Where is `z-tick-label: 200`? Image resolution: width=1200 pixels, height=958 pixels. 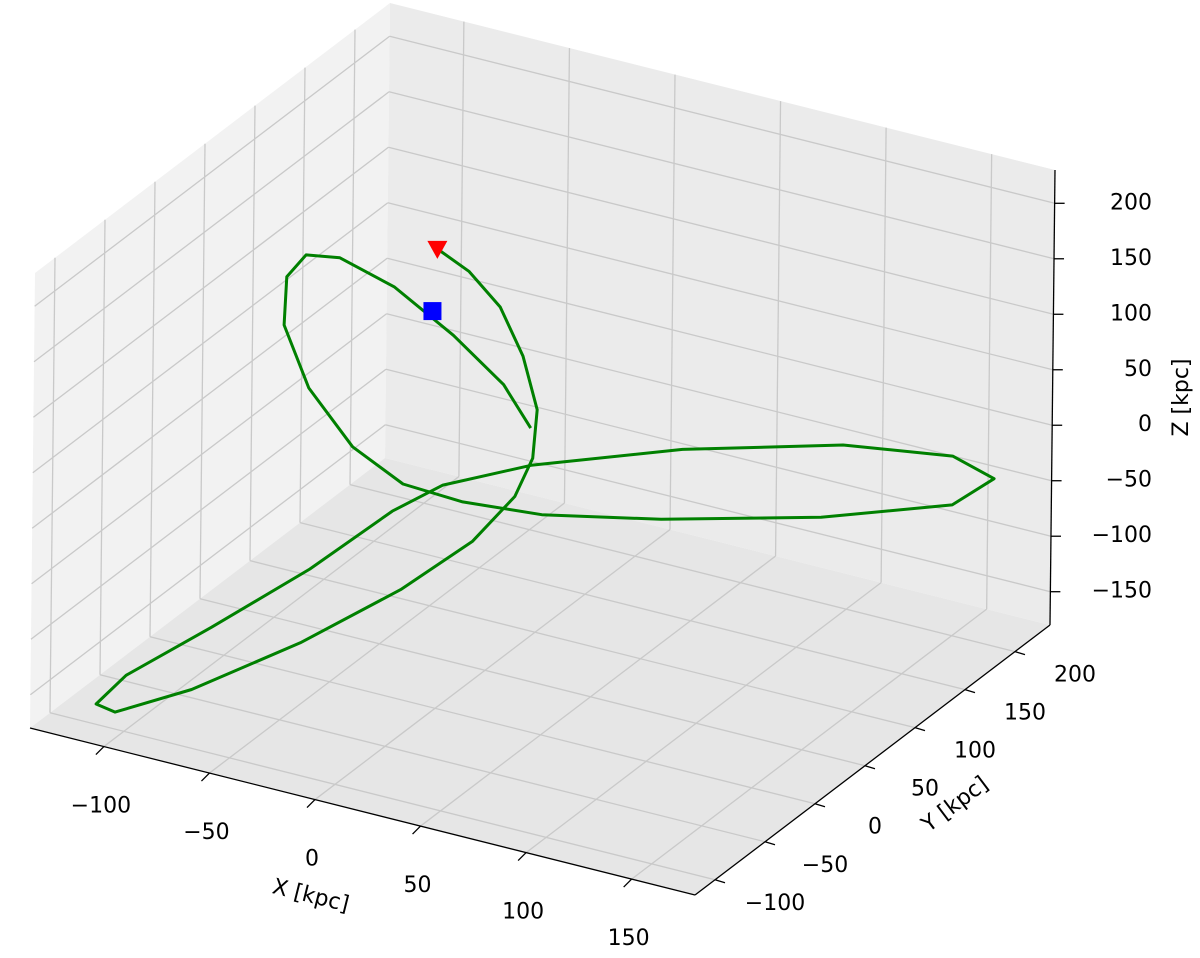 z-tick-label: 200 is located at coordinates (1131, 202).